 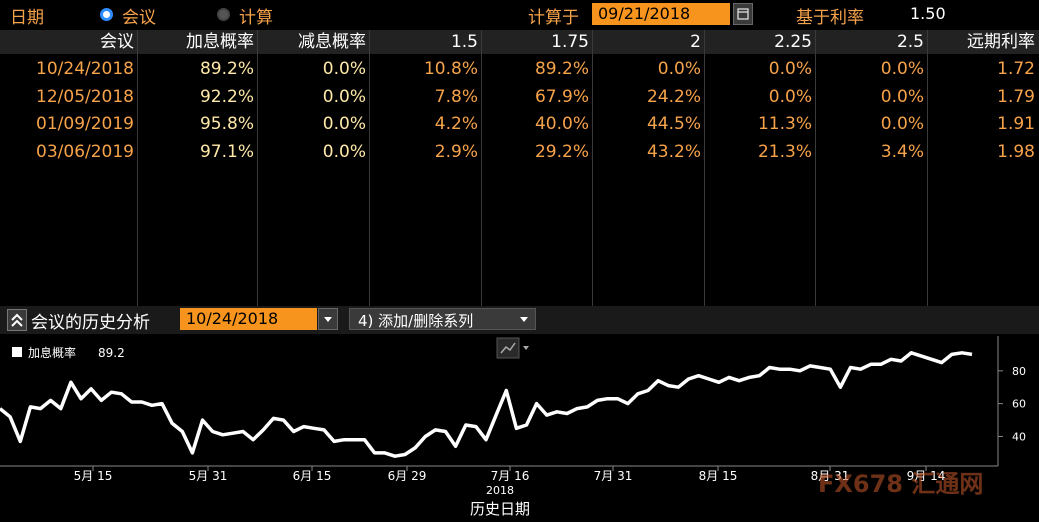 I want to click on double-chevron-up-icon, so click(x=17, y=320).